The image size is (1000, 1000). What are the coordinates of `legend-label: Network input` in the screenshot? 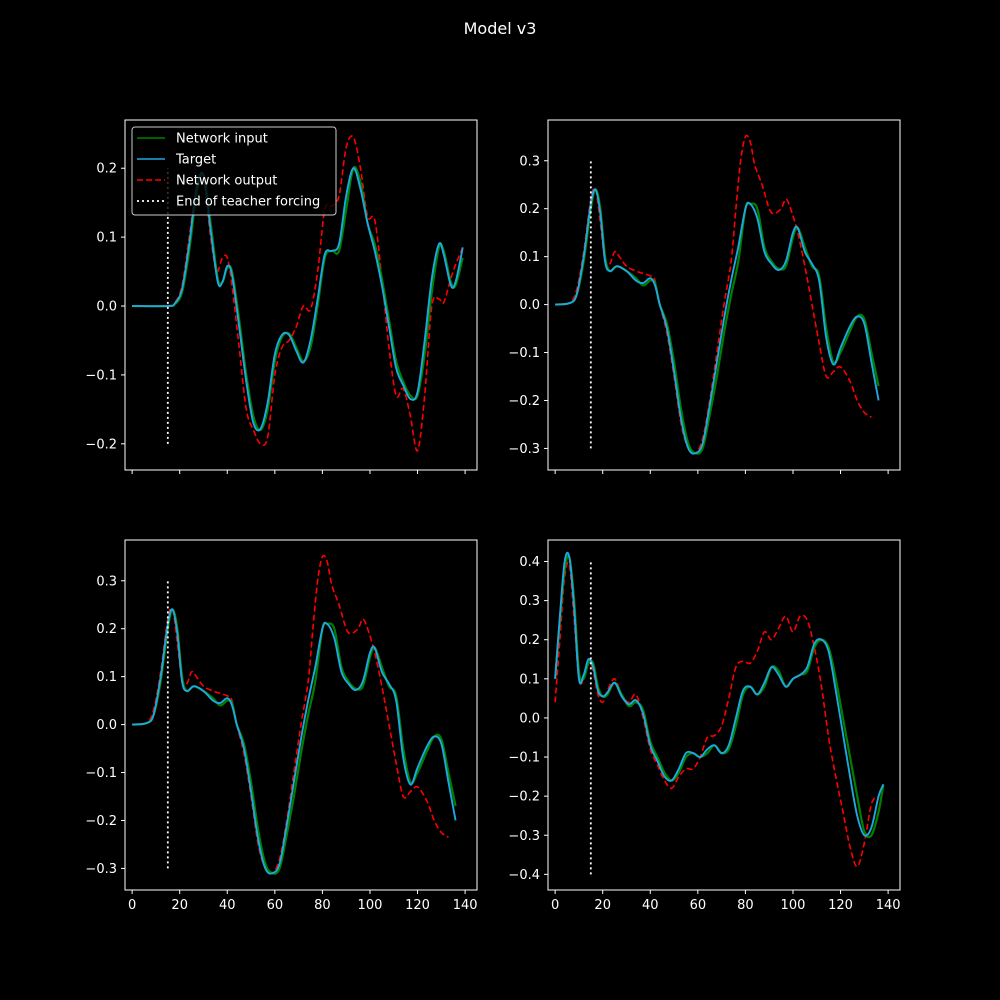 It's located at (222, 139).